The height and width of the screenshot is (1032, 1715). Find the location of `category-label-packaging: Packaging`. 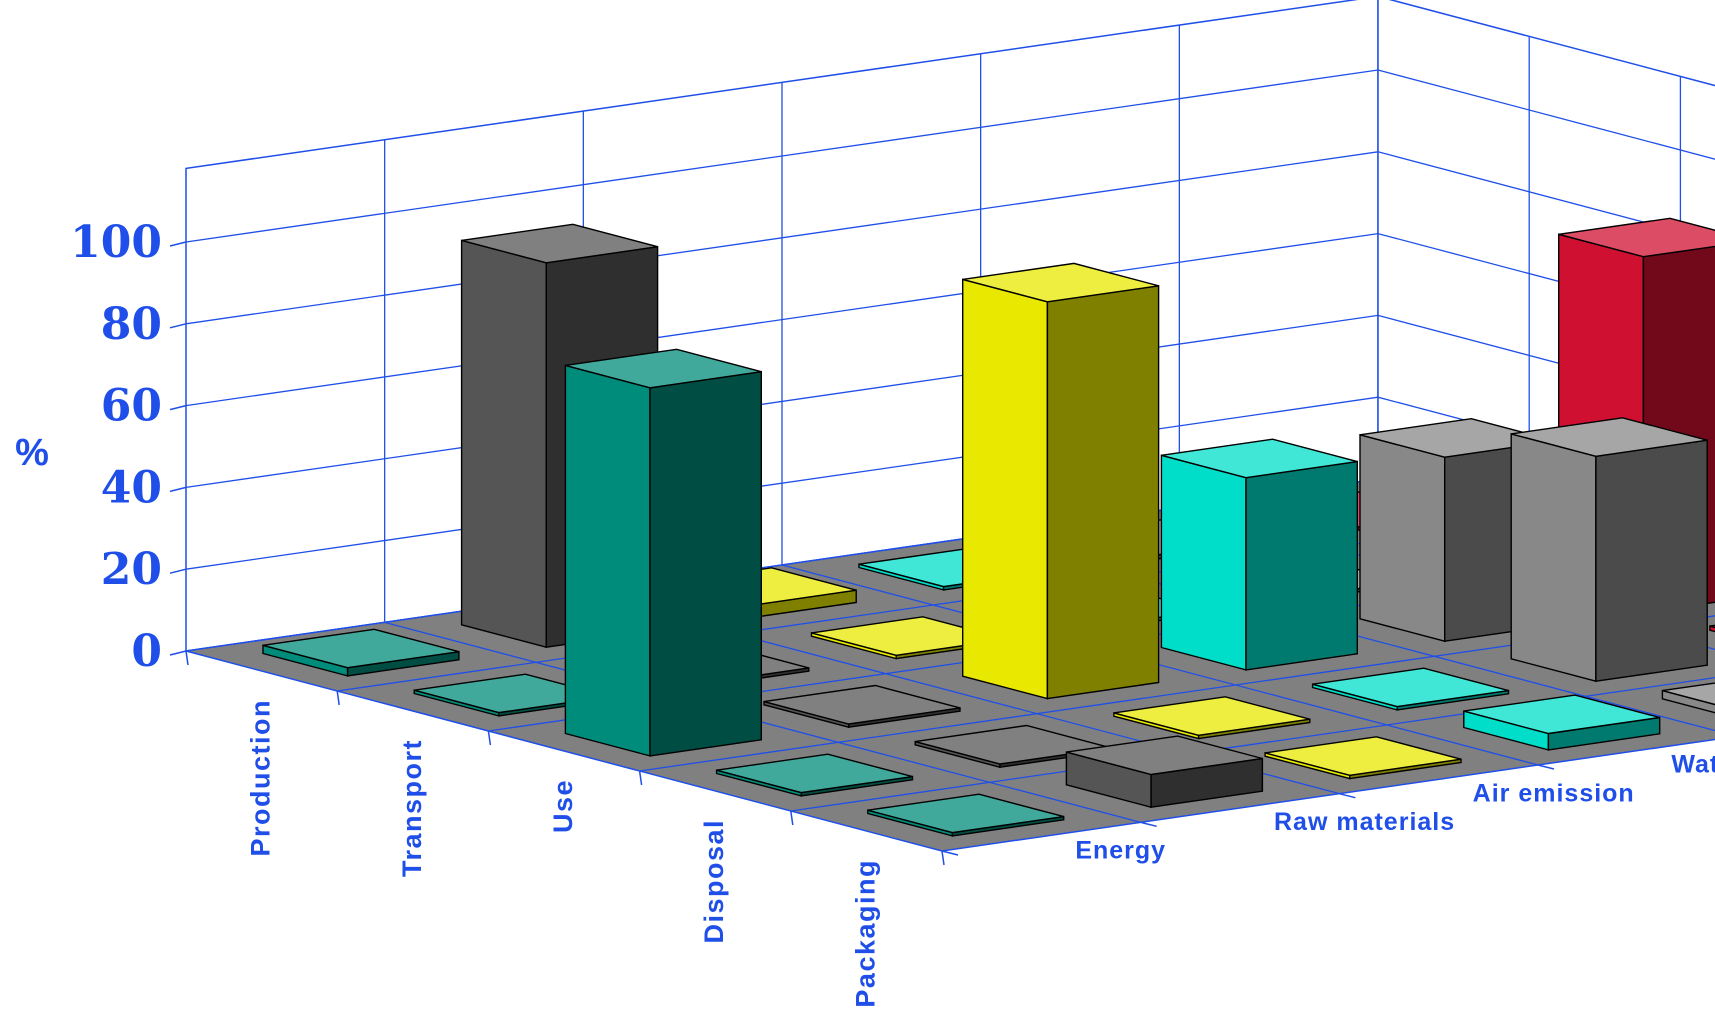

category-label-packaging: Packaging is located at coordinates (865, 933).